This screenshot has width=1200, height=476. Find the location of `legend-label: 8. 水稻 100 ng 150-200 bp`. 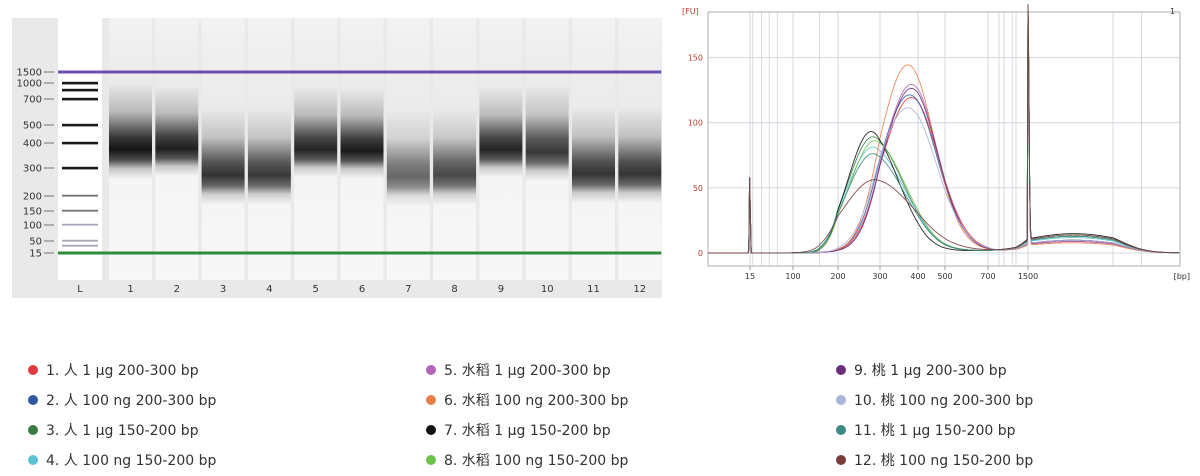

legend-label: 8. 水稻 100 ng 150-200 bp is located at coordinates (536, 461).